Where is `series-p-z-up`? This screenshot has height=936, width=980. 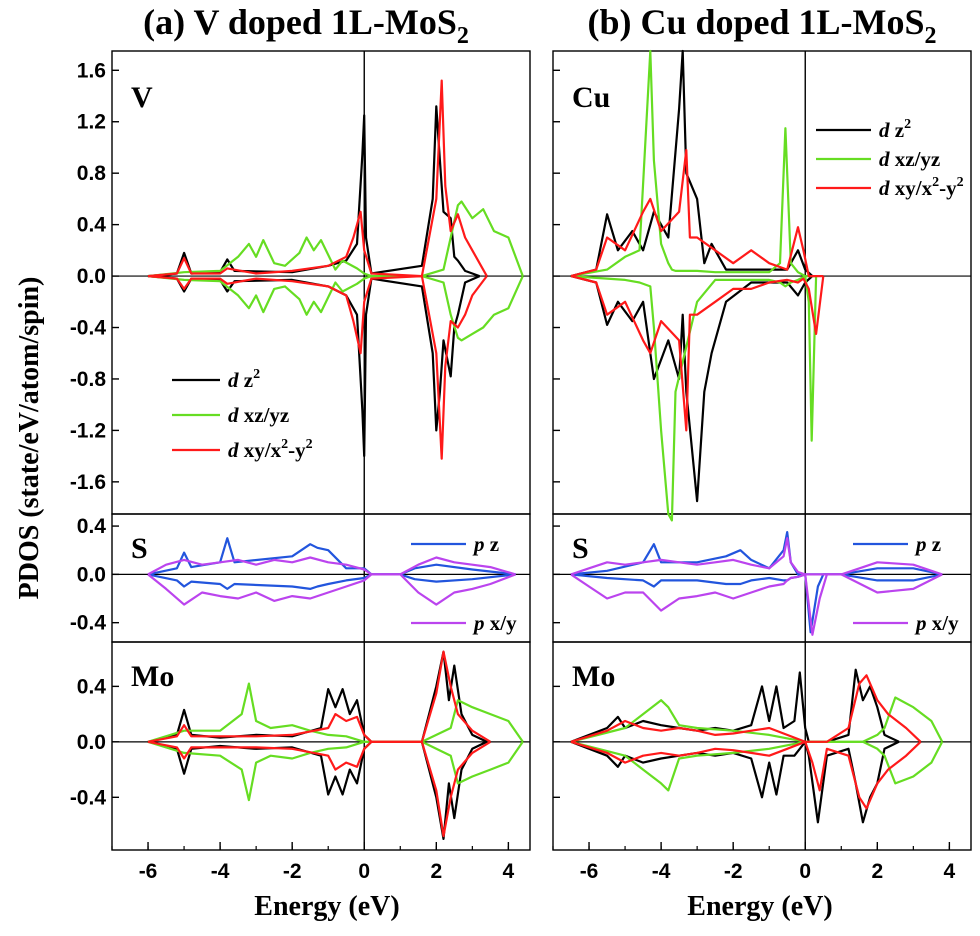 series-p-z-up is located at coordinates (756, 553).